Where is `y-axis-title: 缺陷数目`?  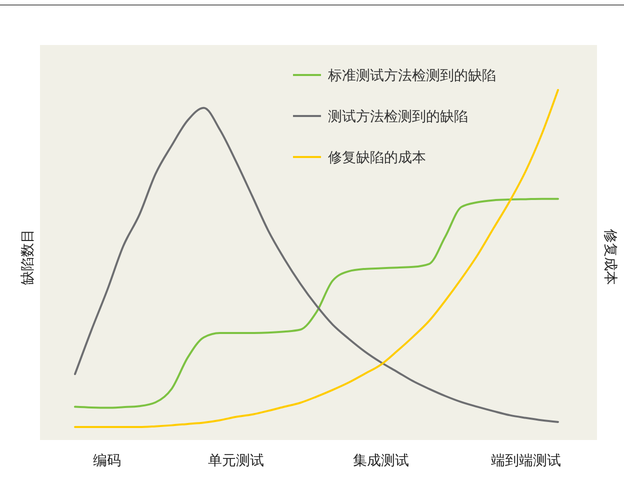
y-axis-title: 缺陷数目 is located at coordinates (28, 257).